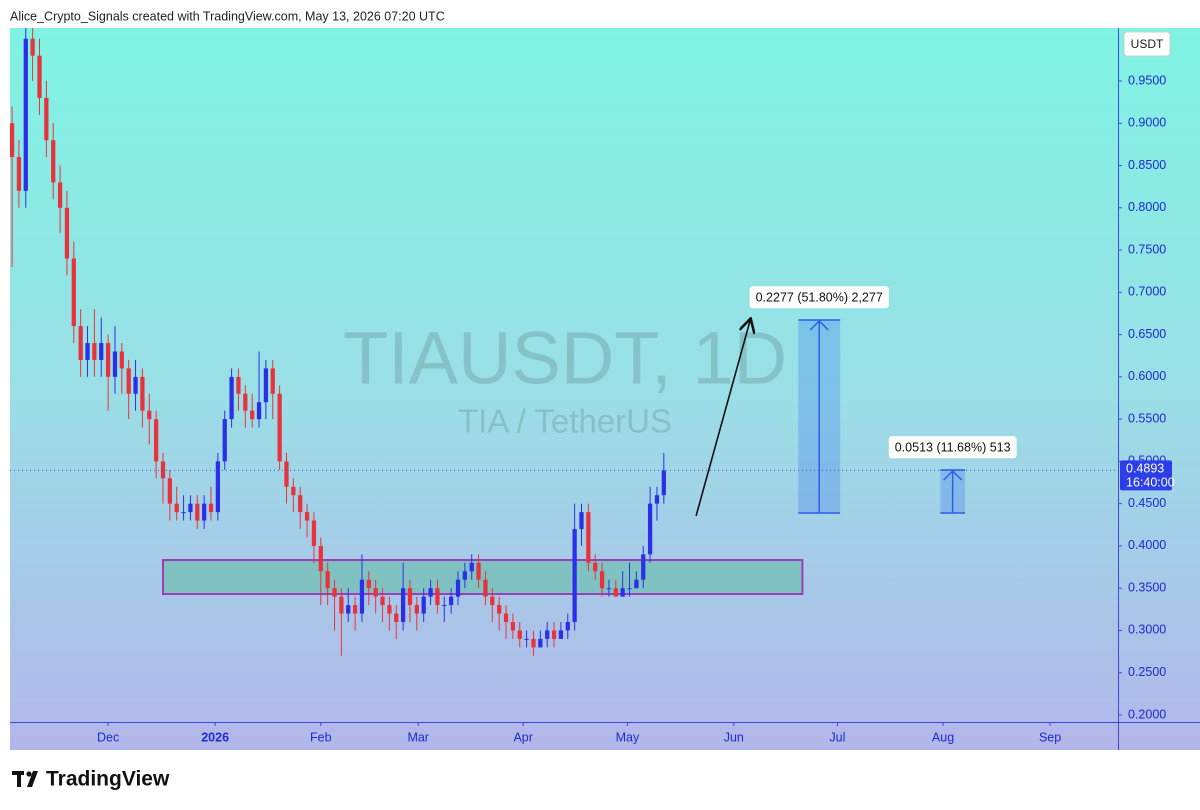 Image resolution: width=1200 pixels, height=810 pixels. I want to click on header-bg, so click(600, 14).